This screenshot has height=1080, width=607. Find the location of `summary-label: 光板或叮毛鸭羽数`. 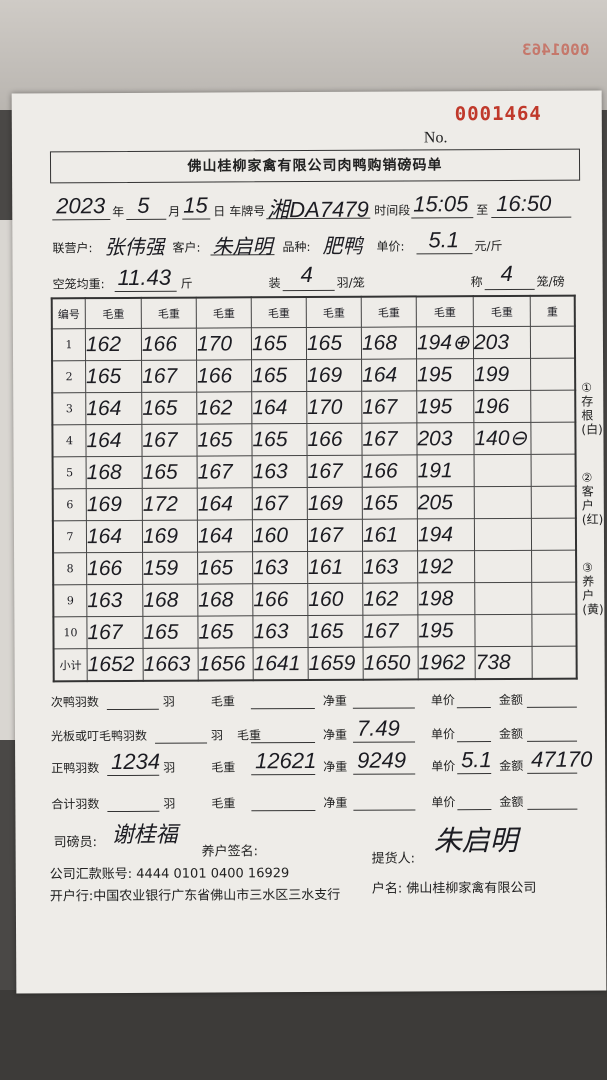

summary-label: 光板或叮毛鸭羽数 is located at coordinates (99, 736).